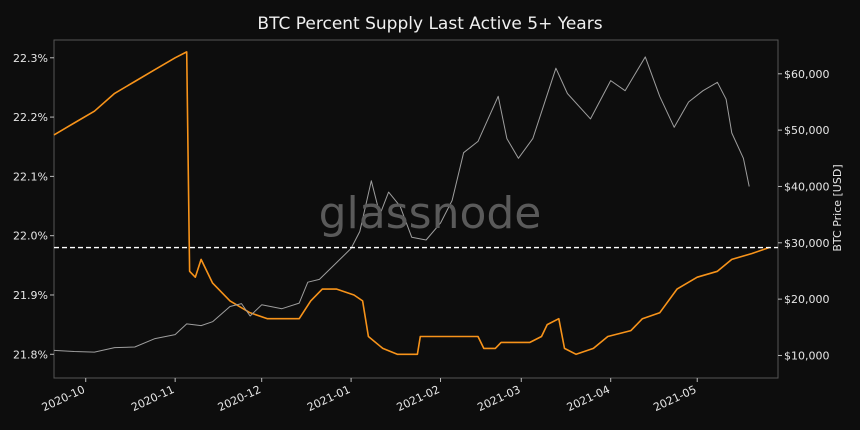 Image resolution: width=860 pixels, height=430 pixels. What do you see at coordinates (430, 213) in the screenshot?
I see `watermark: glassnode` at bounding box center [430, 213].